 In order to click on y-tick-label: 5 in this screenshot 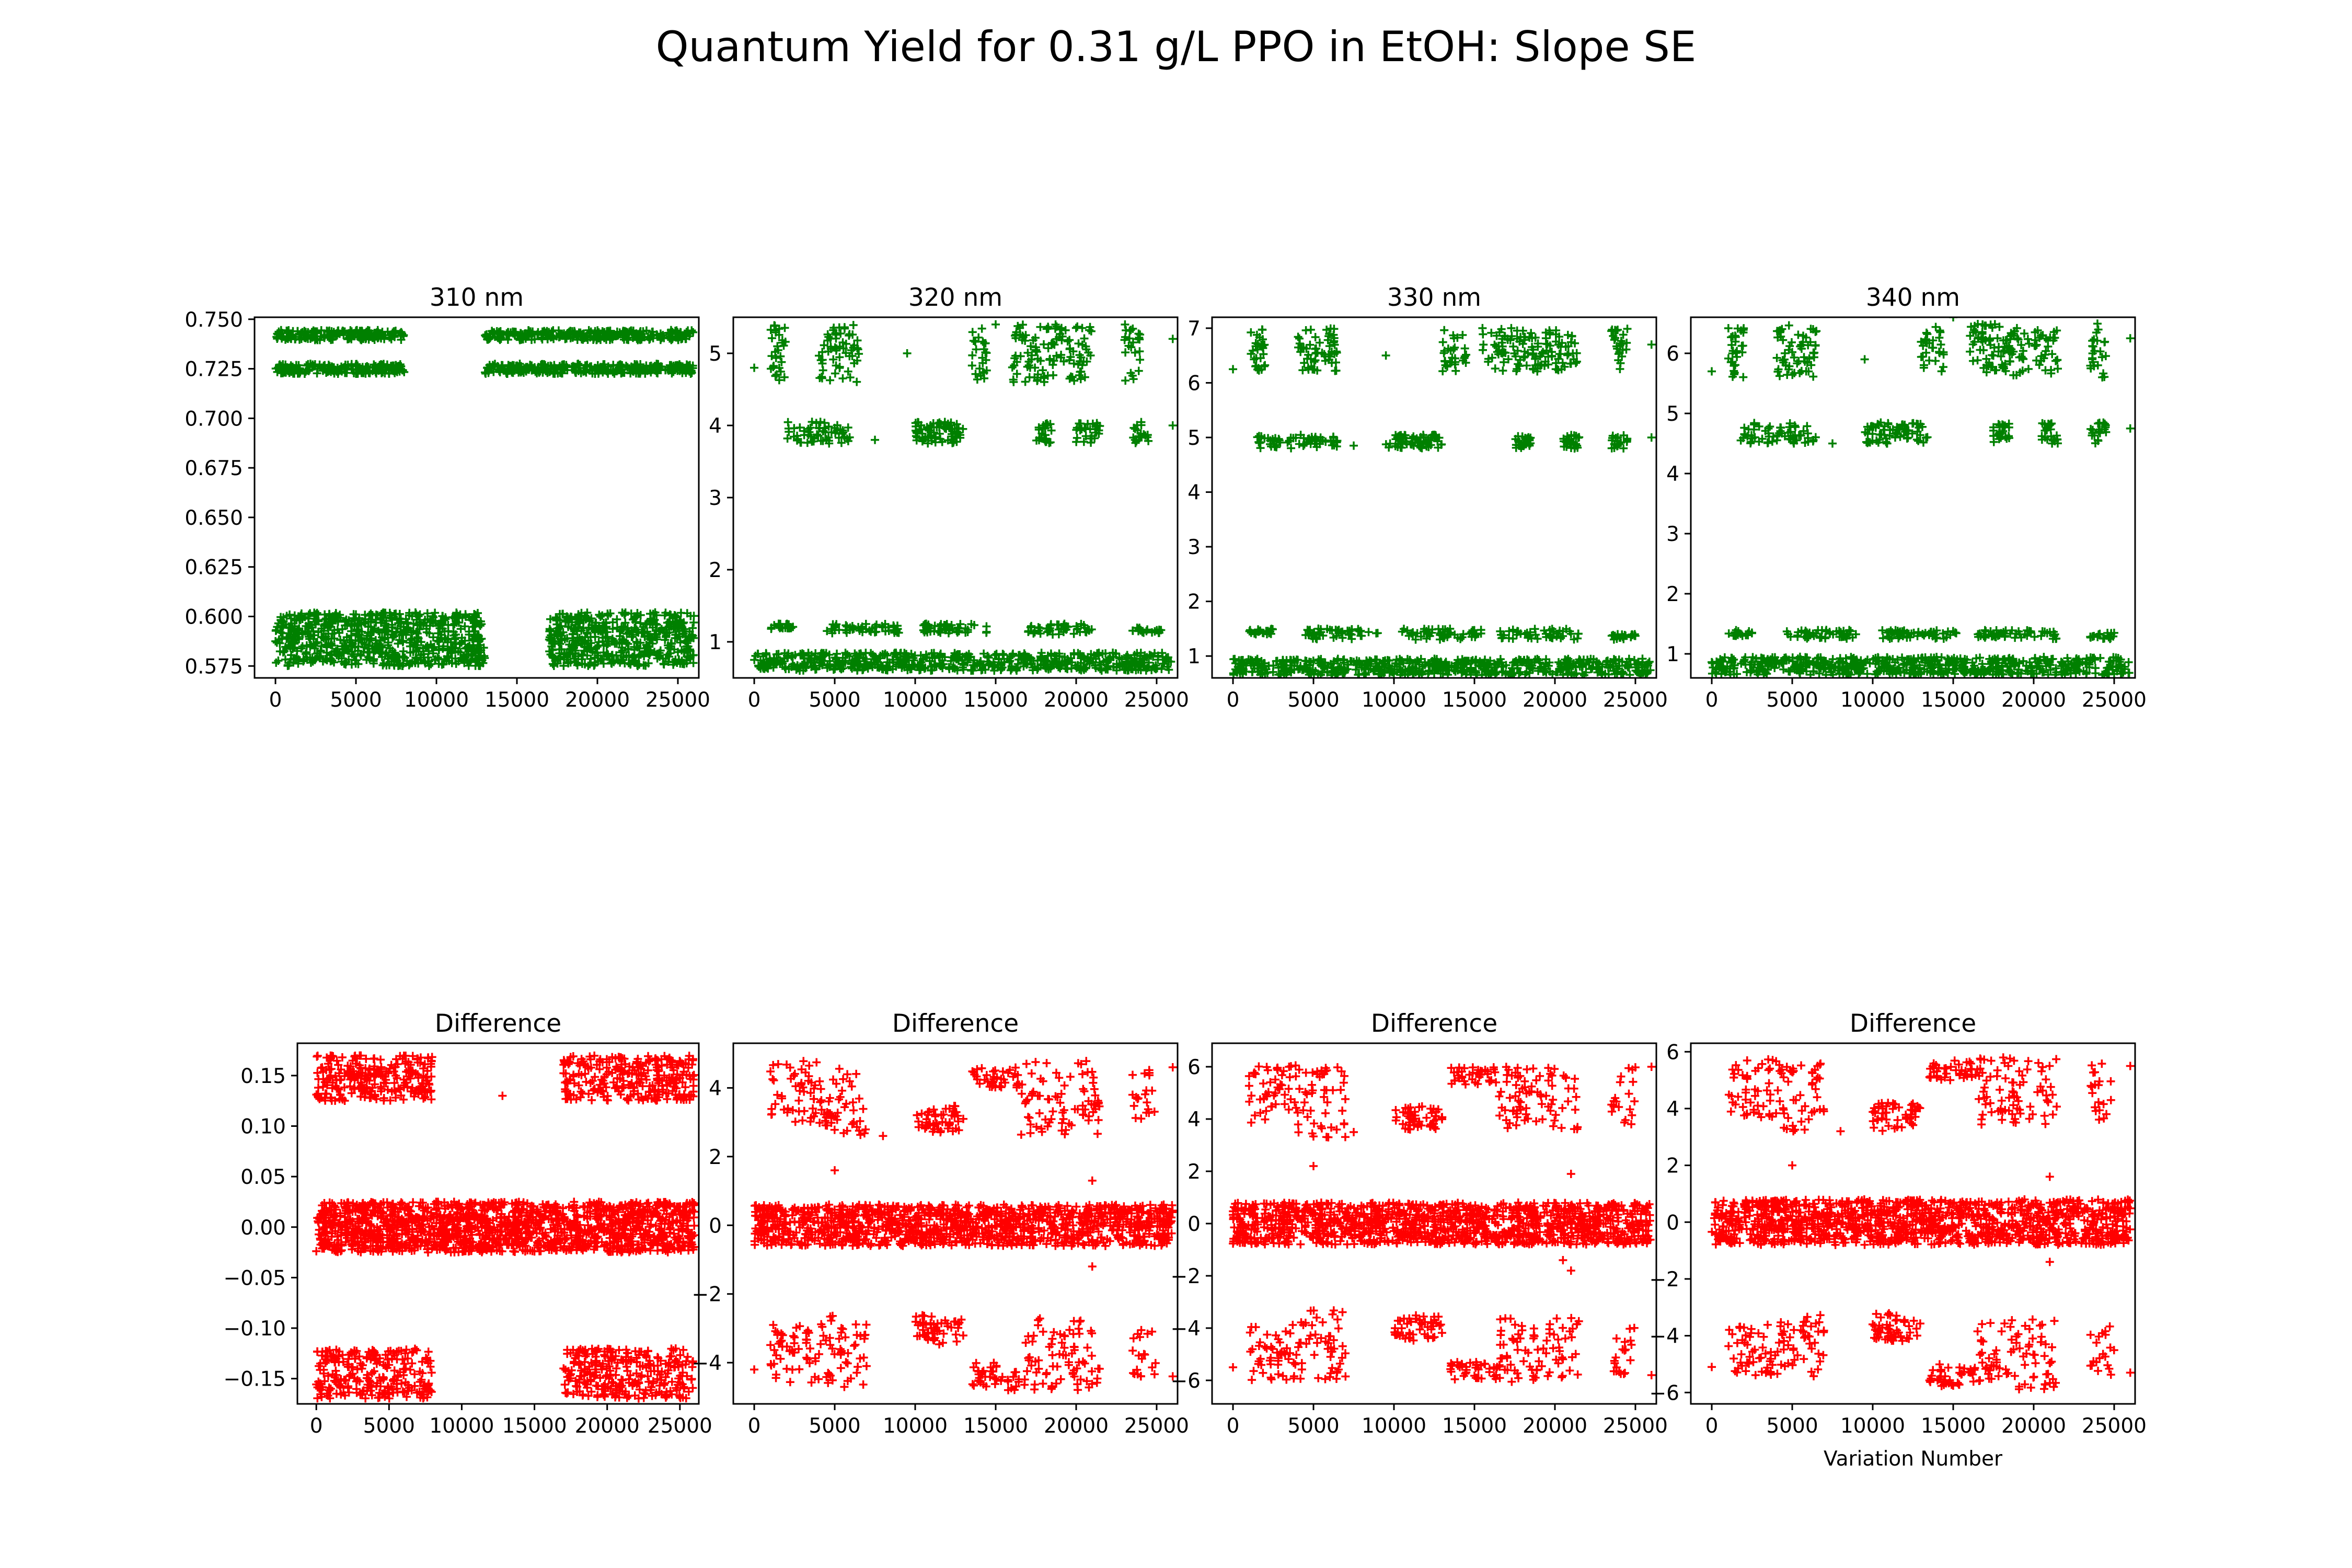, I will do `click(715, 354)`.